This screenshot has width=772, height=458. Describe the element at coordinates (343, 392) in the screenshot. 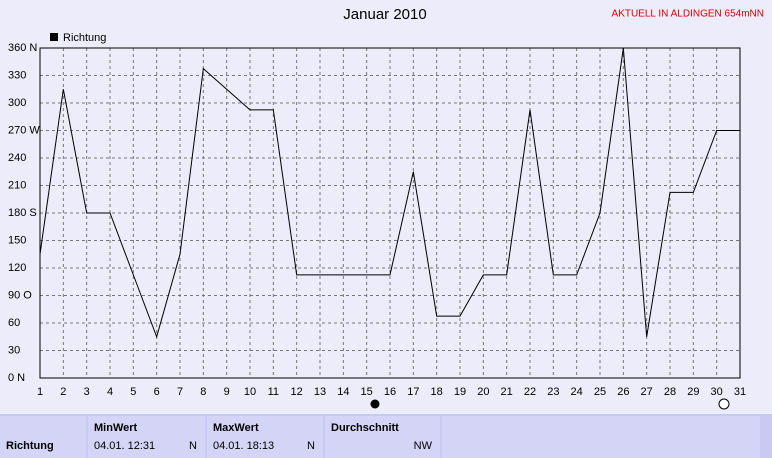

I see `x-tick-label: 14` at that location.